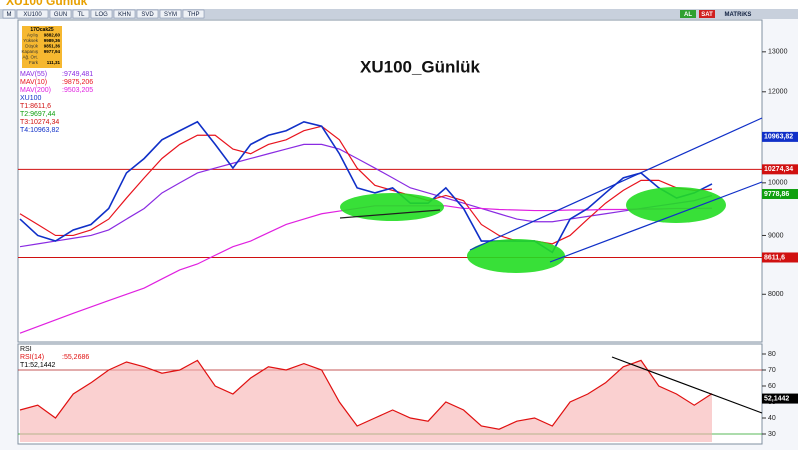 Image resolution: width=798 pixels, height=455 pixels. What do you see at coordinates (774, 257) in the screenshot?
I see `level-tag-label: 8611,6` at bounding box center [774, 257].